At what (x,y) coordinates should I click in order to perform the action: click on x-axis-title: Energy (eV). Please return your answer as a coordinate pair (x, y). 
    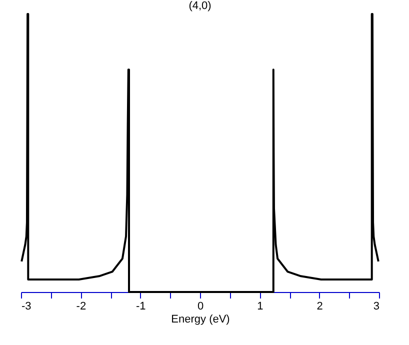
    Looking at the image, I should click on (200, 320).